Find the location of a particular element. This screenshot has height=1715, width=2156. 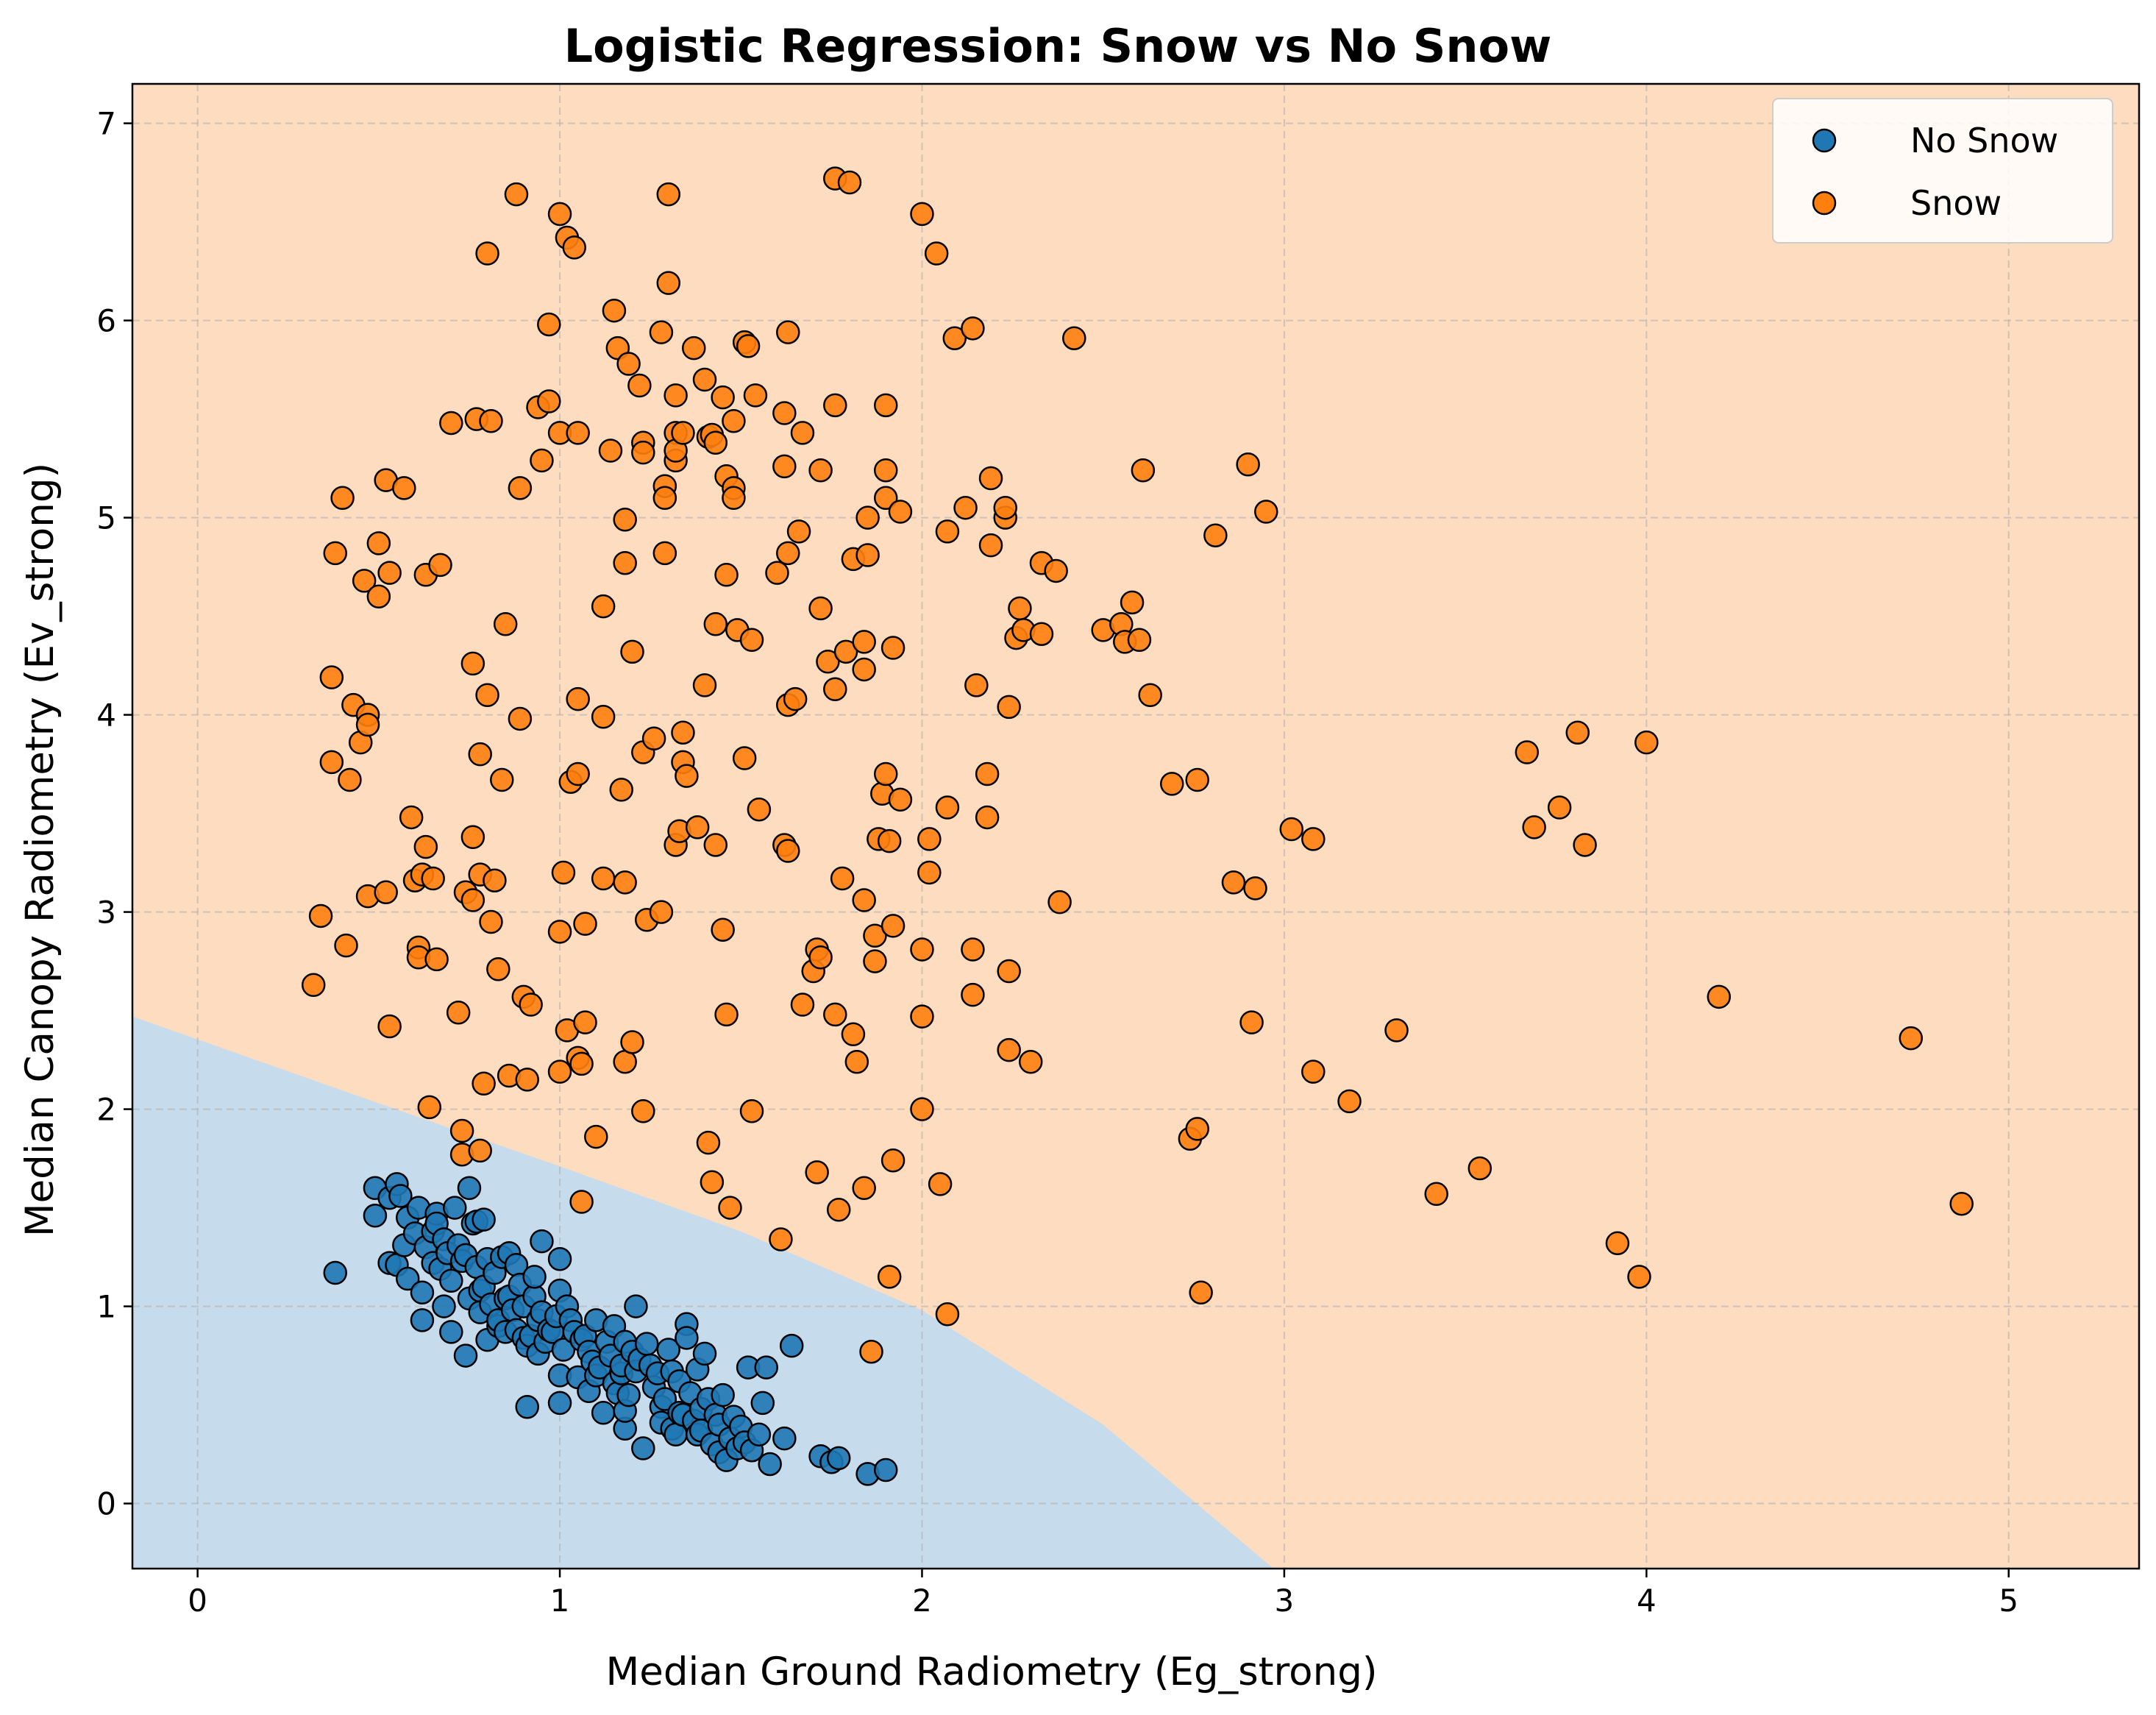

legend-label-snow: Snow is located at coordinates (1956, 203).